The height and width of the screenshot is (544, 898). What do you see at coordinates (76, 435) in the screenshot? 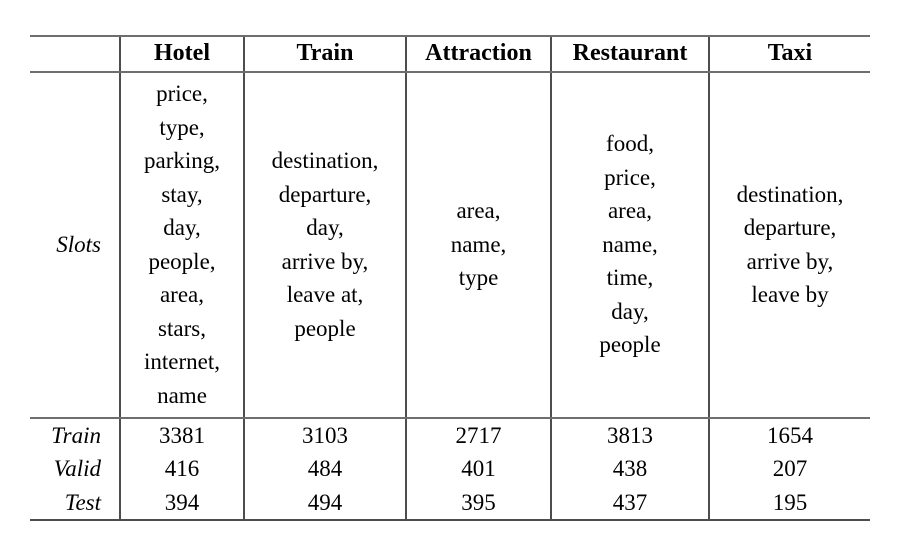
I see `row-label-train: Train` at bounding box center [76, 435].